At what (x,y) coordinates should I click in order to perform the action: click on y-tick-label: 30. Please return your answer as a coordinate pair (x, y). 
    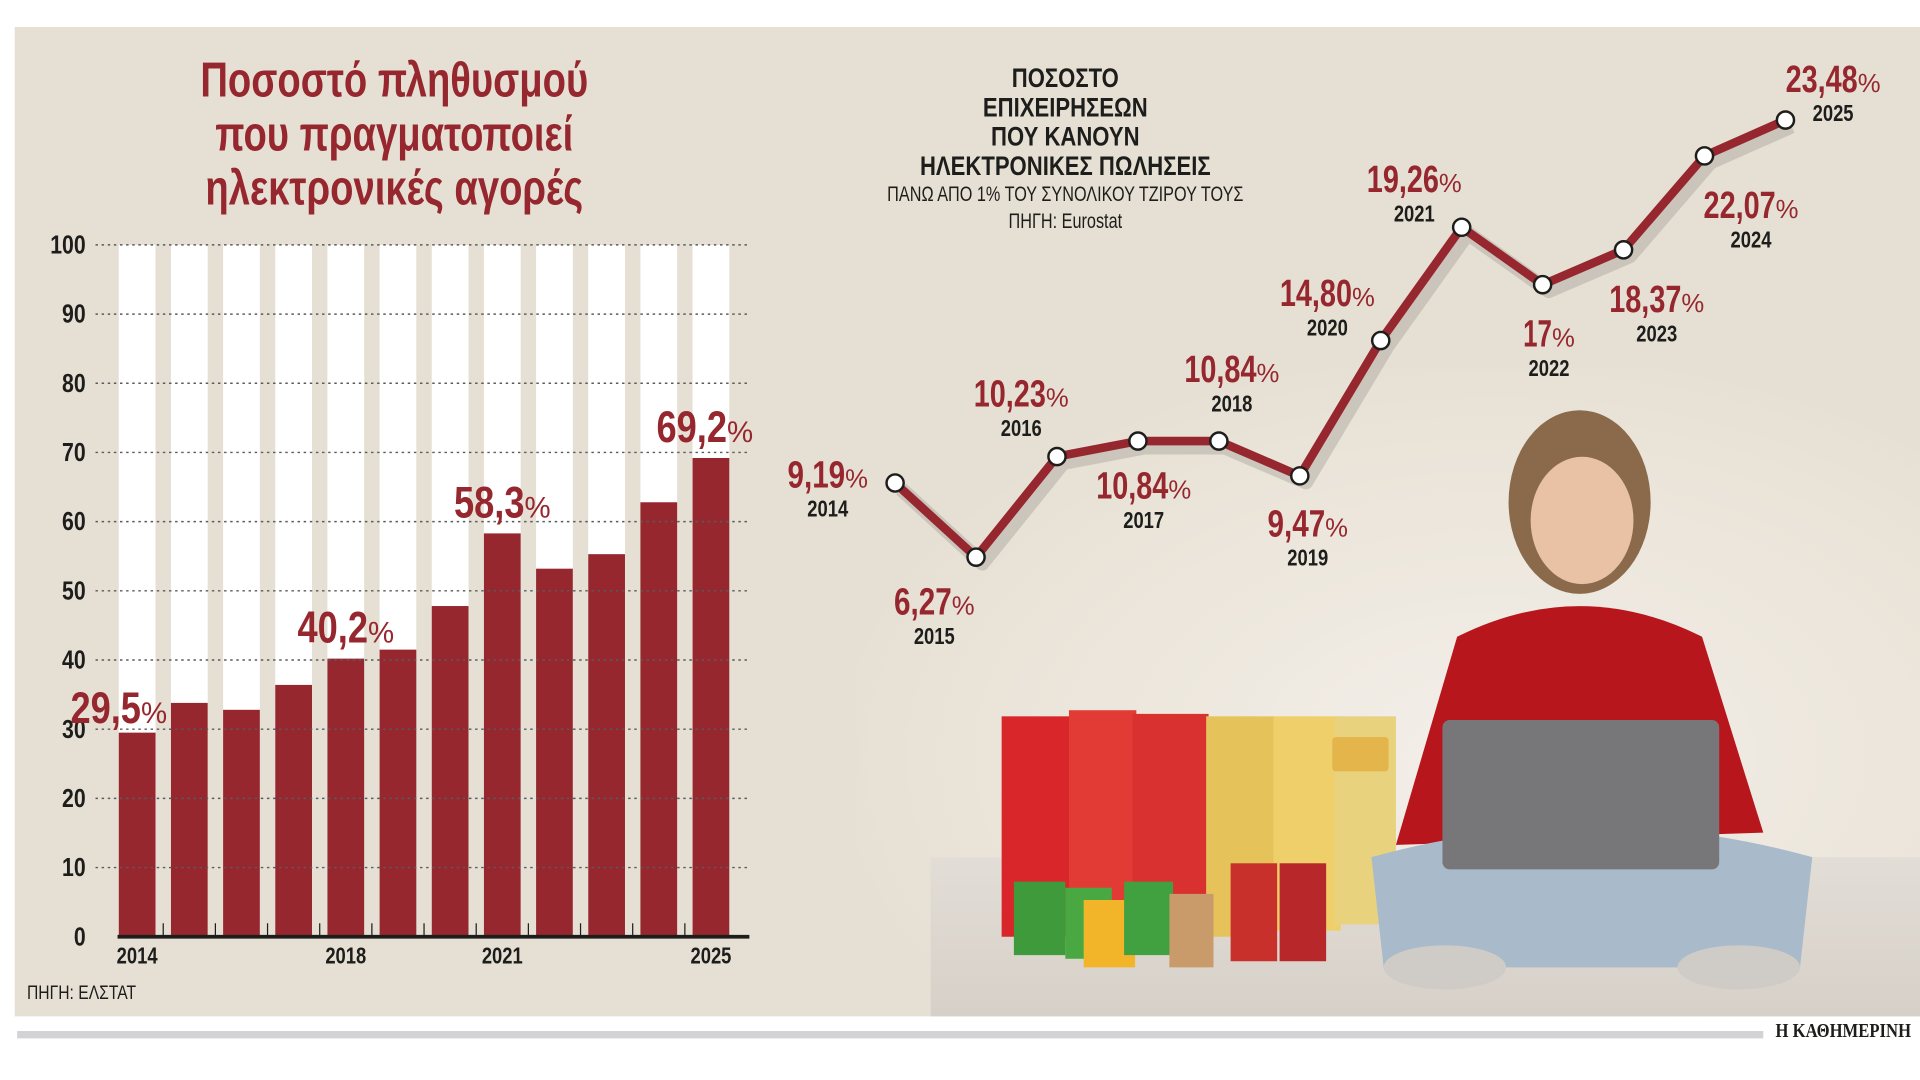
    Looking at the image, I should click on (74, 730).